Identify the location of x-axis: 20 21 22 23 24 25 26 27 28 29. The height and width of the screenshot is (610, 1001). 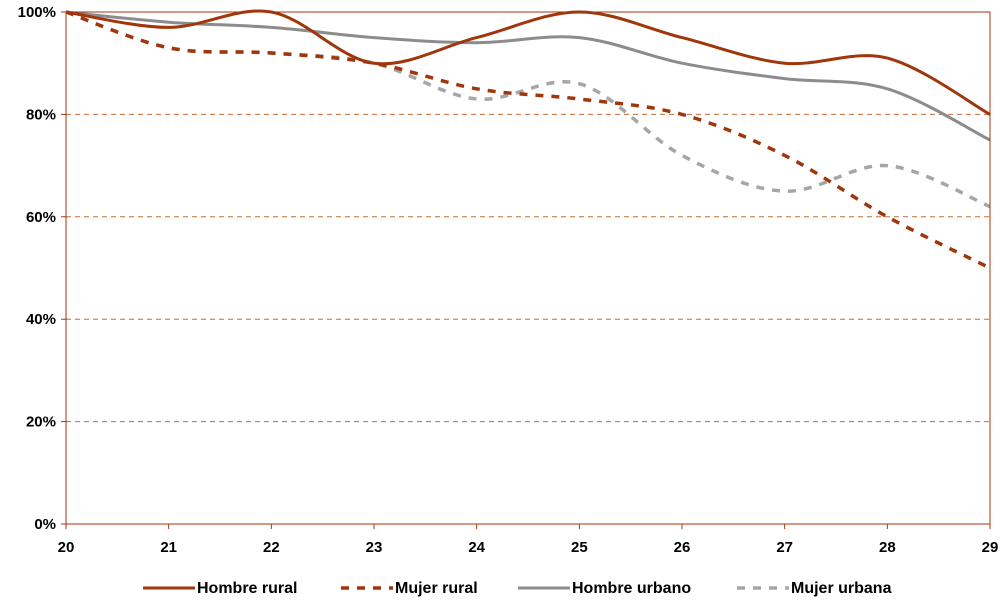
(528, 540).